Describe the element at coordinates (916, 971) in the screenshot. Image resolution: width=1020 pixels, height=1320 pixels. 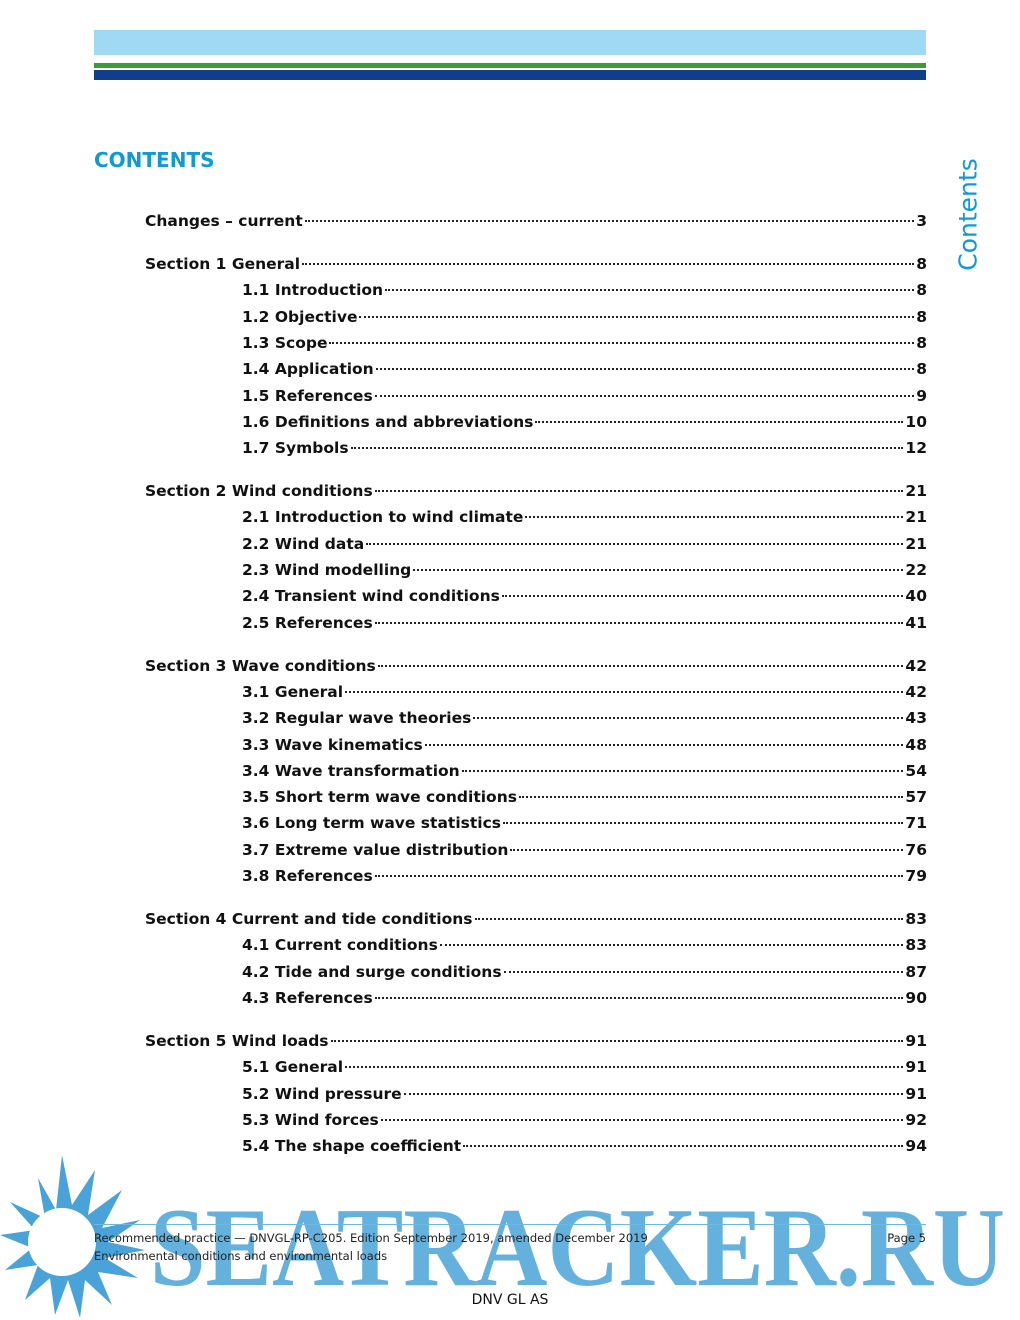
I see `entry-page: 87` at that location.